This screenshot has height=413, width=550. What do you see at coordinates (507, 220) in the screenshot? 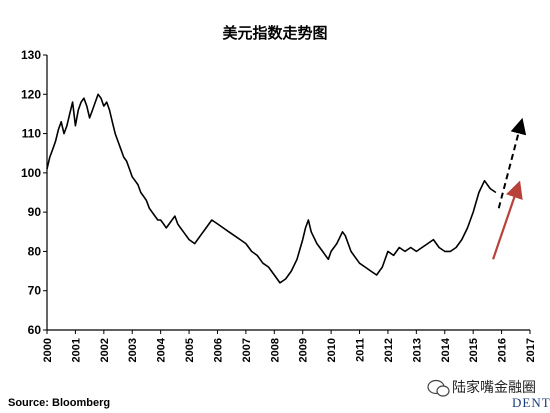
I see `trend-red-arrow` at bounding box center [507, 220].